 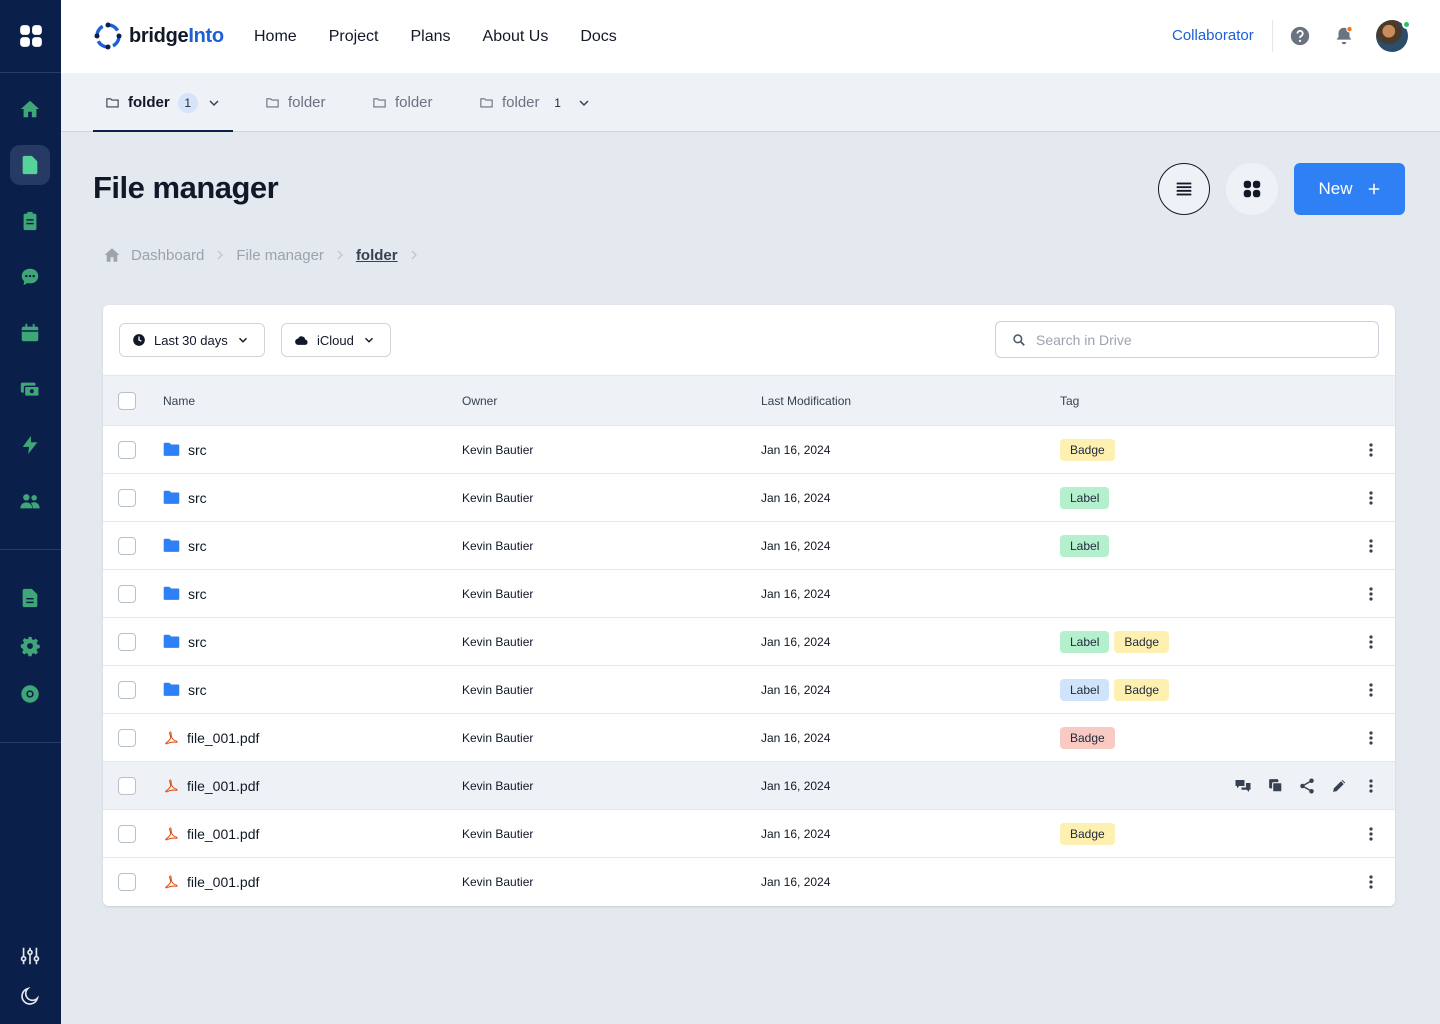 What do you see at coordinates (749, 400) in the screenshot?
I see `table-header: Name Owner Last Modification Tag` at bounding box center [749, 400].